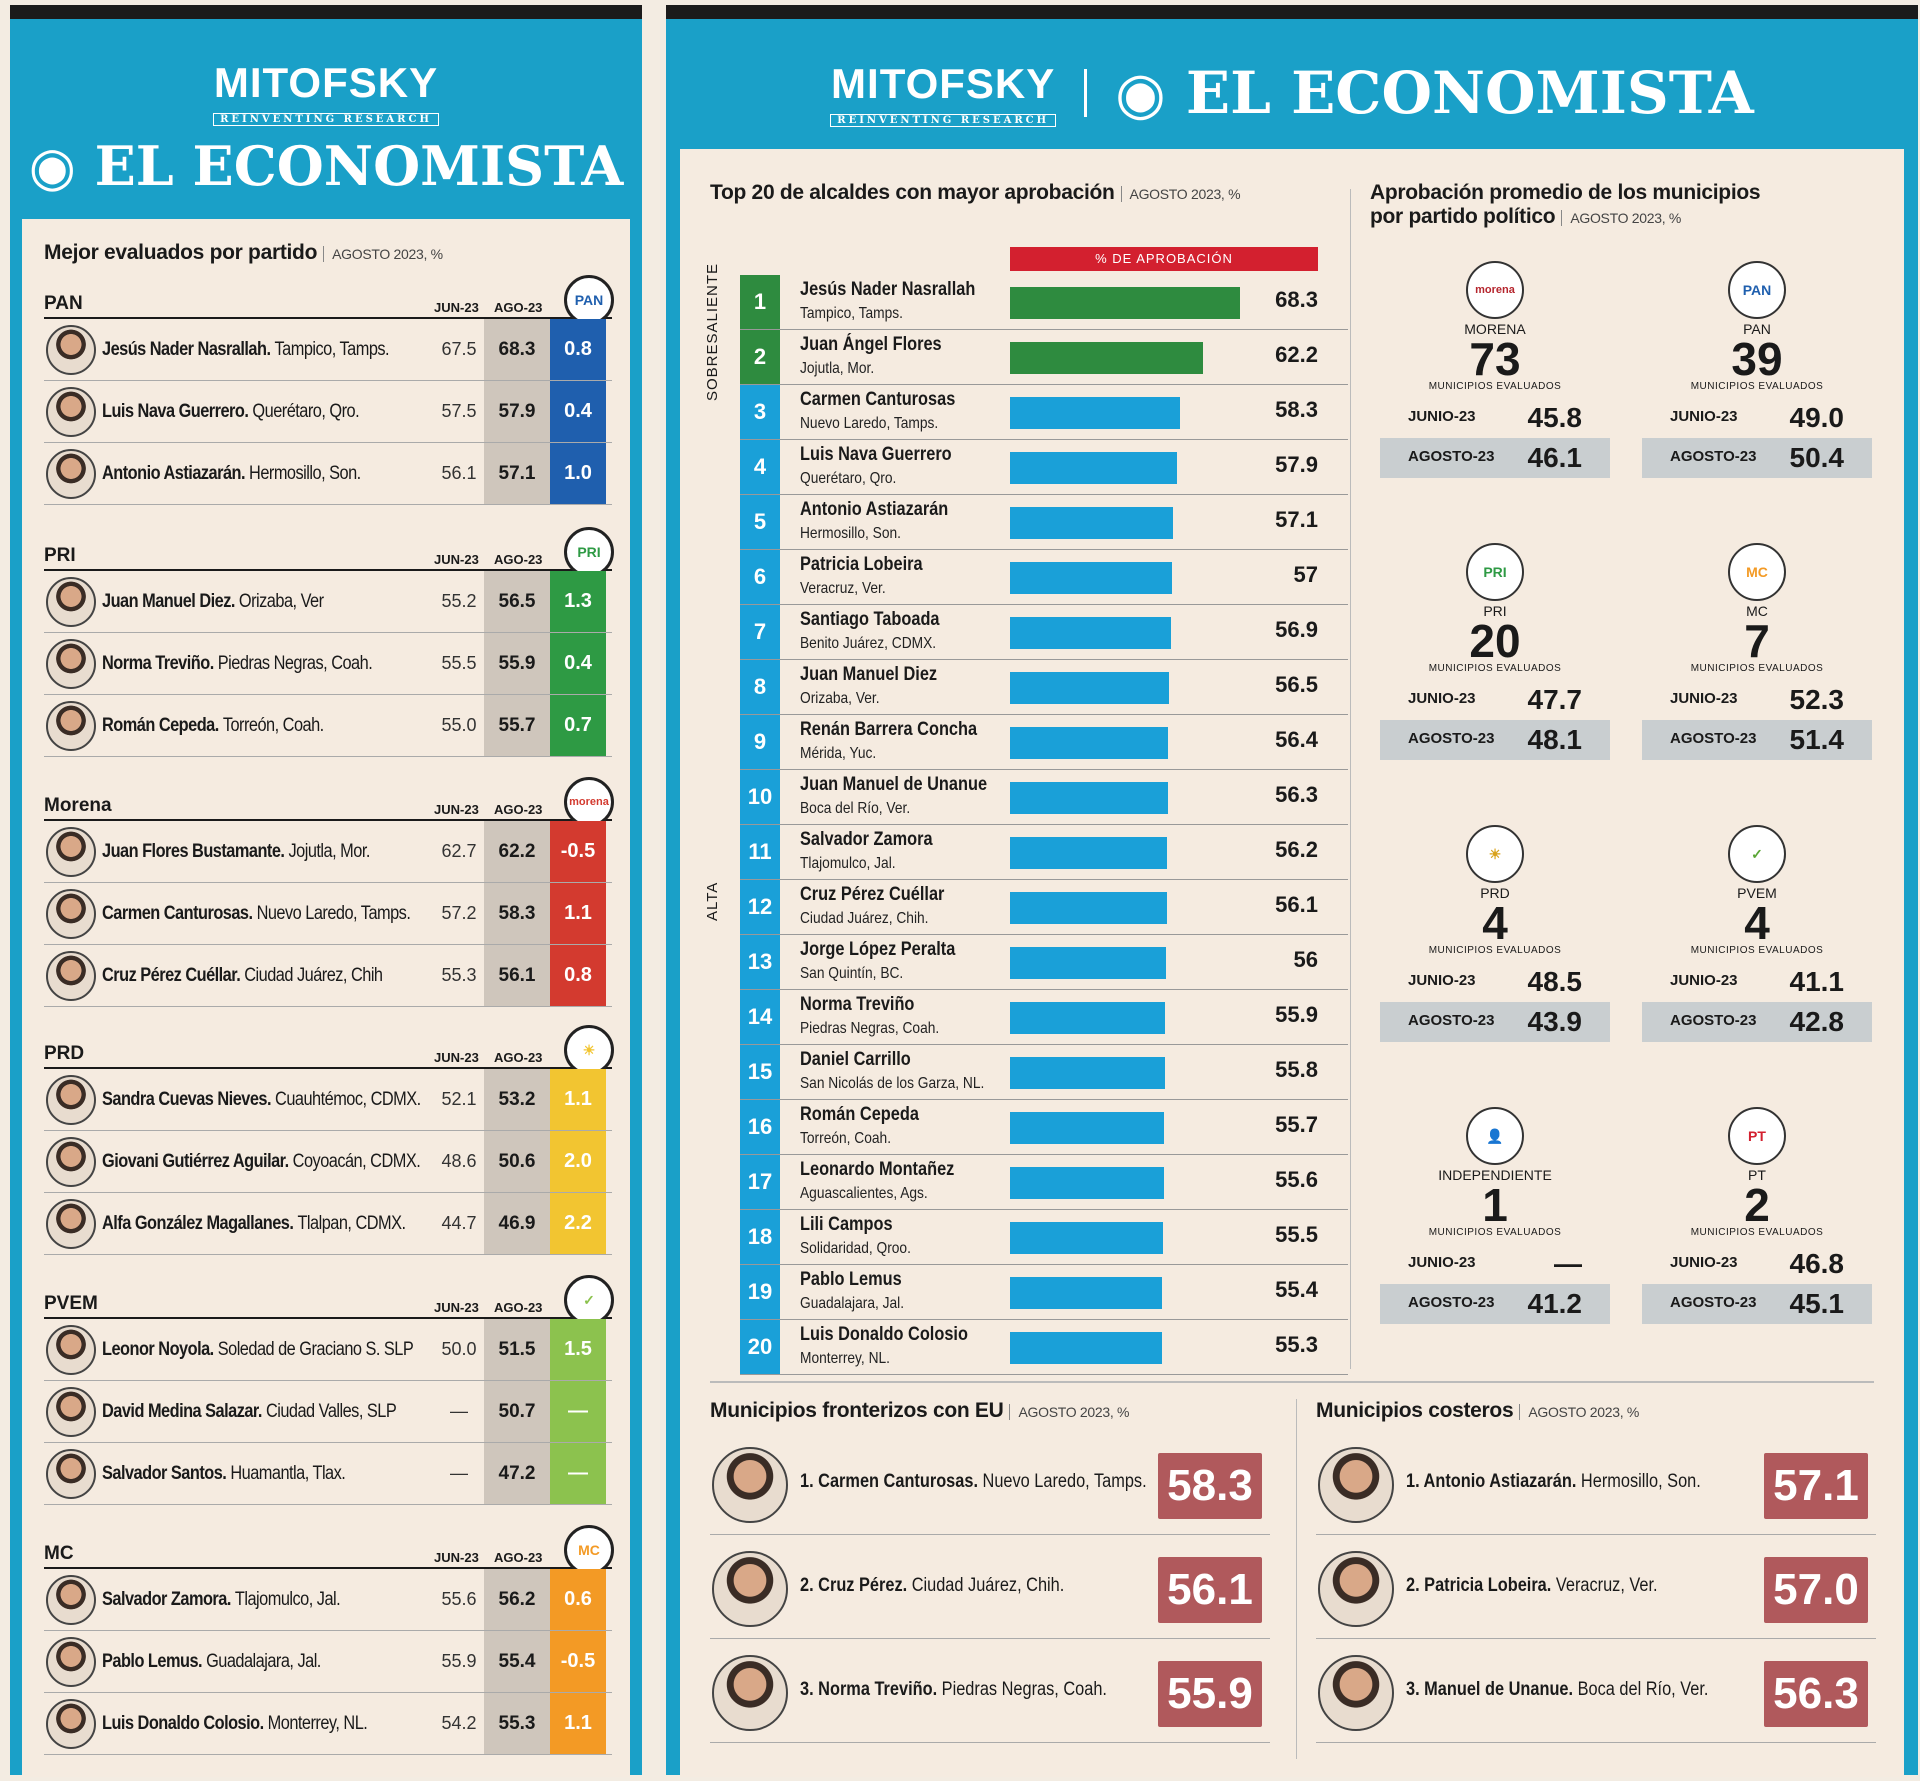 The image size is (1920, 1781). Describe the element at coordinates (760, 522) in the screenshot. I see `rank-number: 5` at that location.